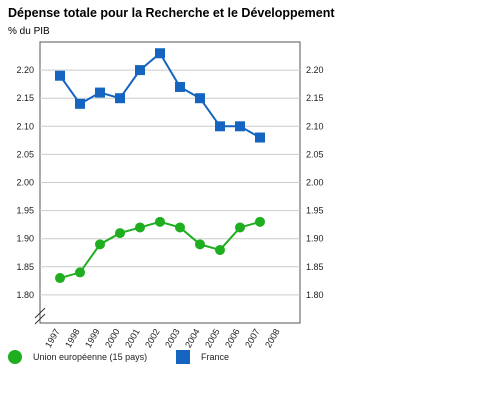  What do you see at coordinates (315, 211) in the screenshot?
I see `y2-tick-label: 1.95` at bounding box center [315, 211].